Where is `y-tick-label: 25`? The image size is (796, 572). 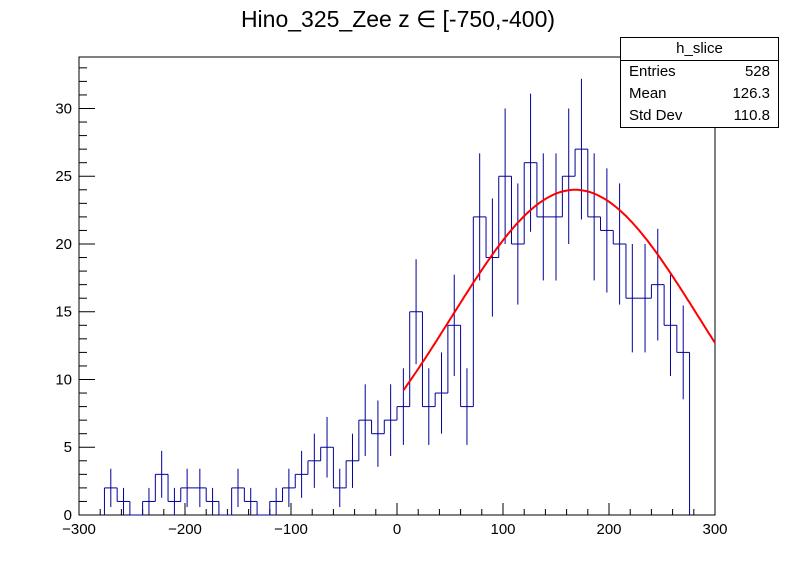 y-tick-label: 25 is located at coordinates (63, 176).